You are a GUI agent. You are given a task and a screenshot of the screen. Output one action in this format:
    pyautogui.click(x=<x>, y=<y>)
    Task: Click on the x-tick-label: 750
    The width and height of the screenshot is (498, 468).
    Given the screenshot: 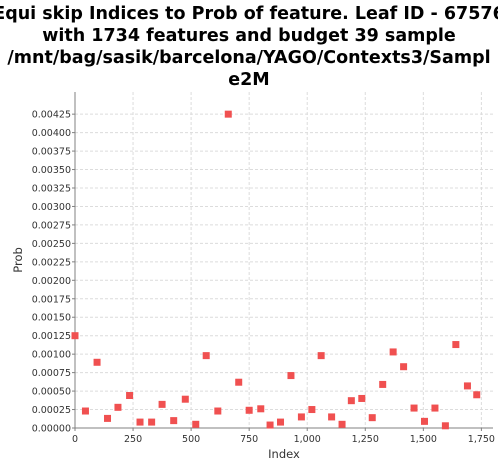 What is the action you would take?
    pyautogui.click(x=249, y=439)
    